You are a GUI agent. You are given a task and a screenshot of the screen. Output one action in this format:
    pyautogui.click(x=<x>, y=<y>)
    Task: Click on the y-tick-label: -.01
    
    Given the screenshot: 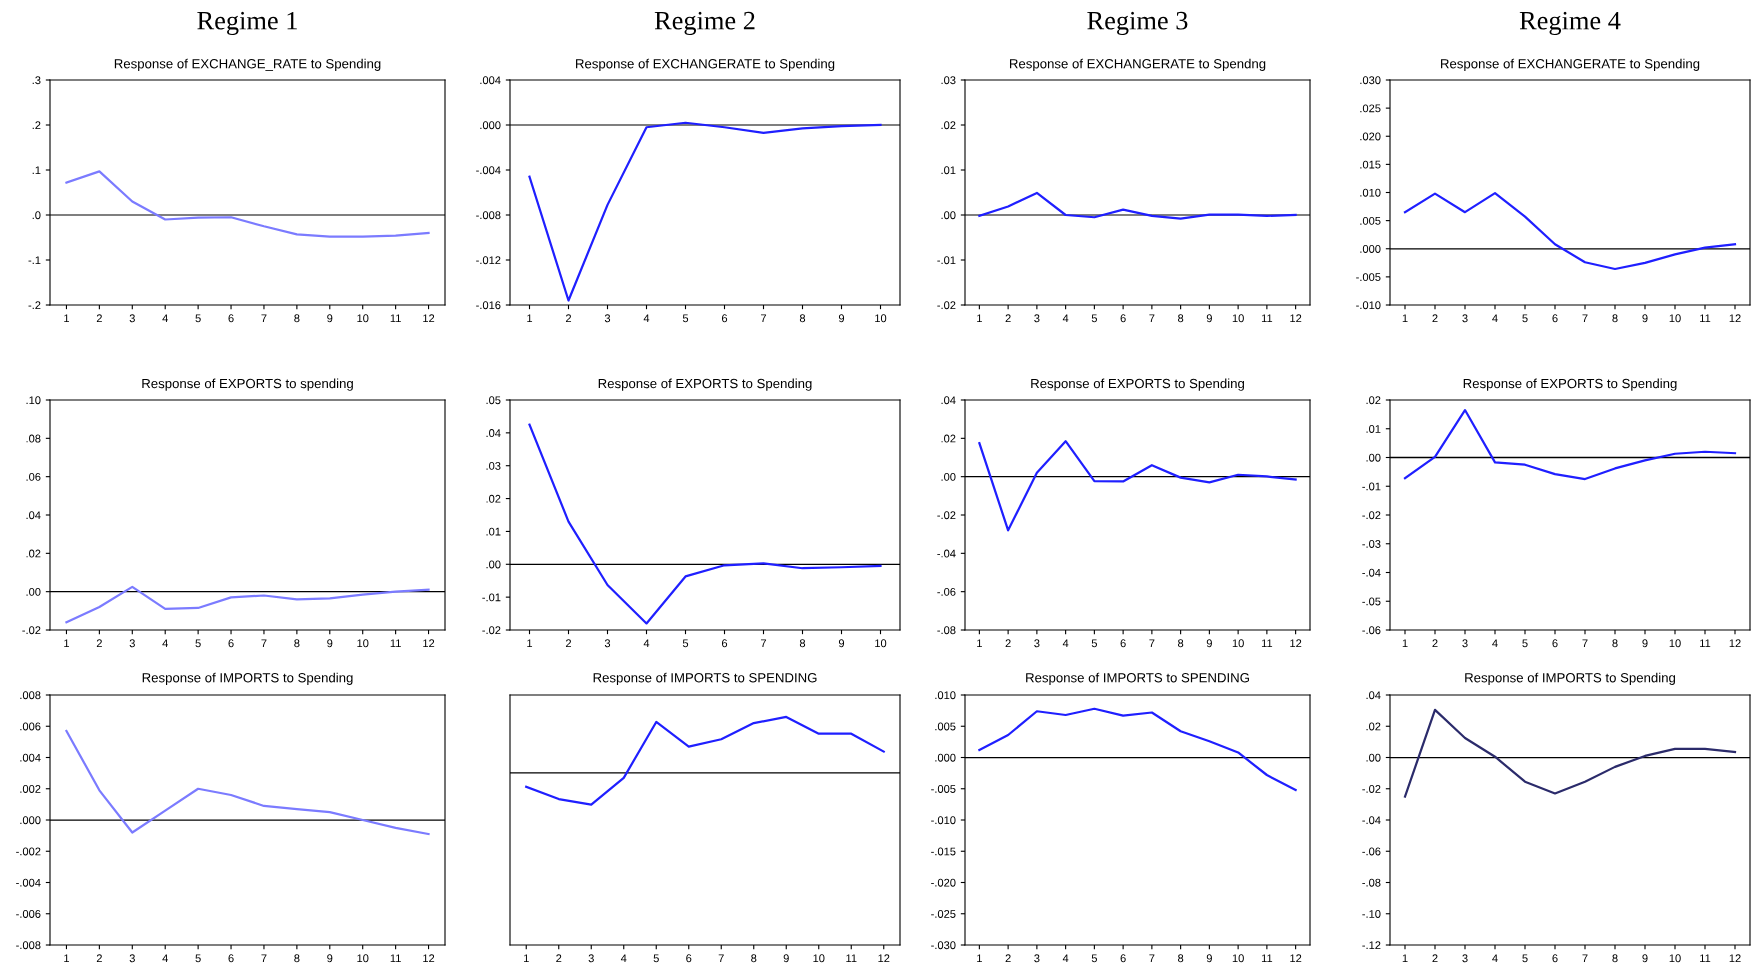 What is the action you would take?
    pyautogui.click(x=1371, y=486)
    